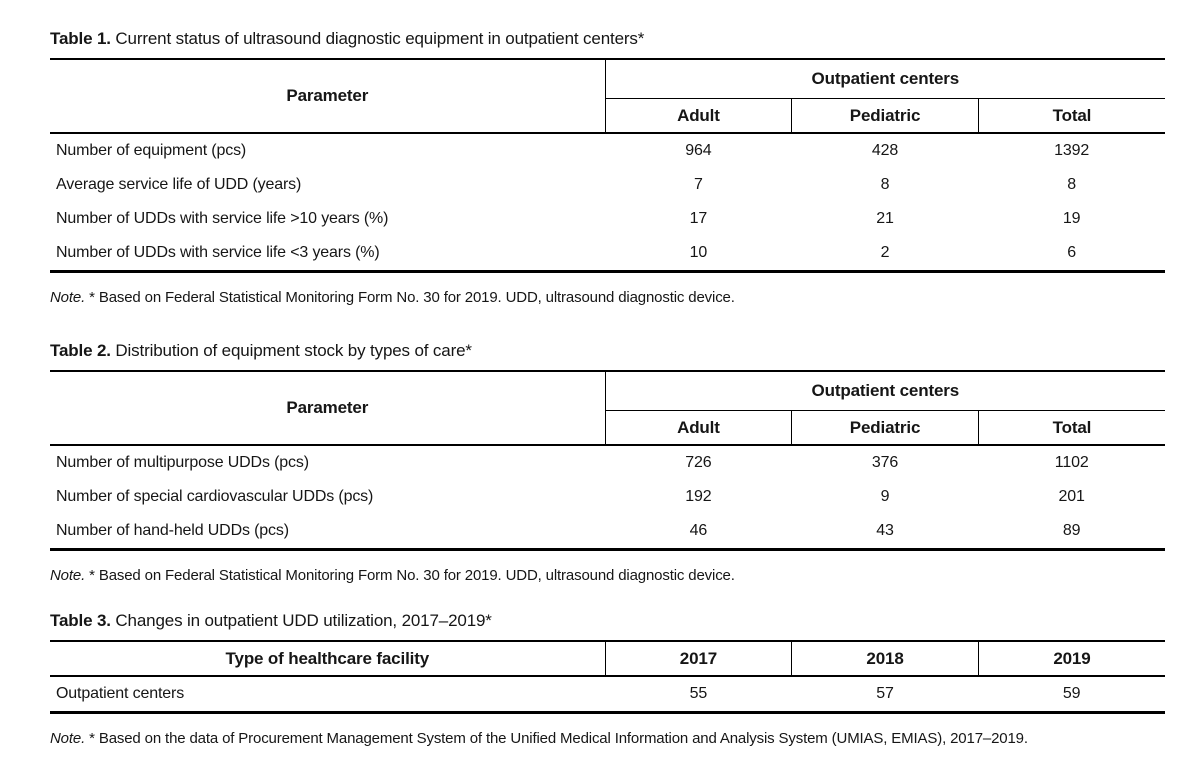 This screenshot has height=769, width=1192. I want to click on cell-pediatric: 376, so click(885, 462).